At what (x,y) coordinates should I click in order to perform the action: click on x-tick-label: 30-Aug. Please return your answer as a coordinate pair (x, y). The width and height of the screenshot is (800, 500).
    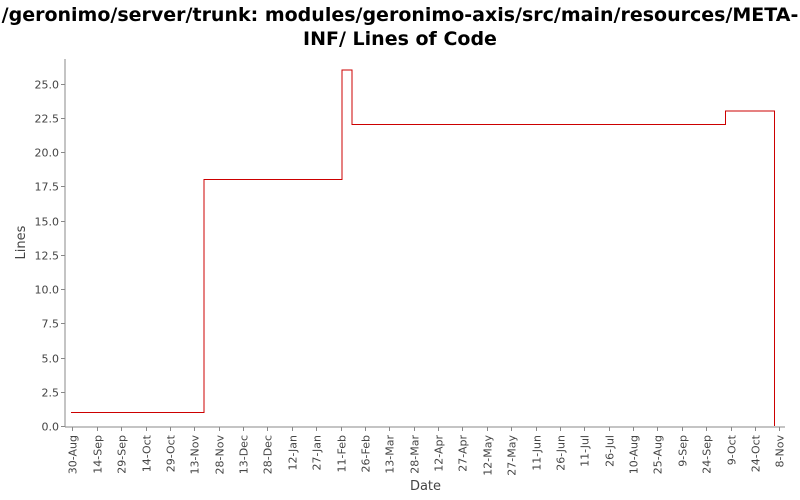
    Looking at the image, I should click on (73, 454).